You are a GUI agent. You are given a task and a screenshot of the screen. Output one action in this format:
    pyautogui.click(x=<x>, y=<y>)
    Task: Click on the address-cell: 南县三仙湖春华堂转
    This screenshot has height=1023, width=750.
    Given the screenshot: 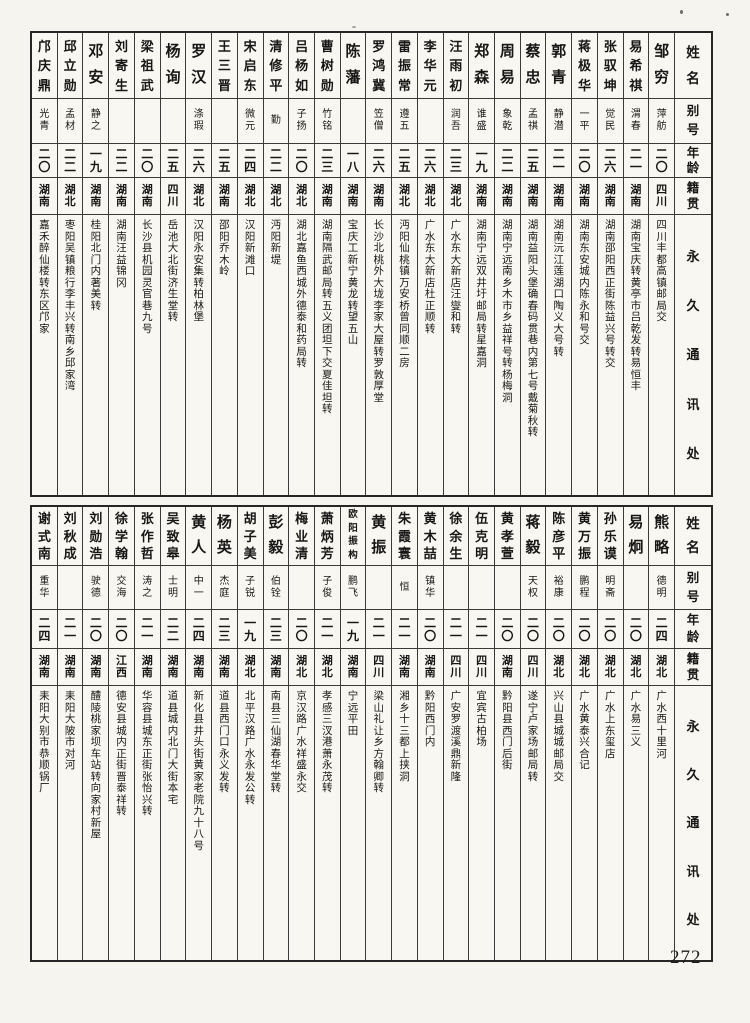 What is the action you would take?
    pyautogui.click(x=276, y=742)
    